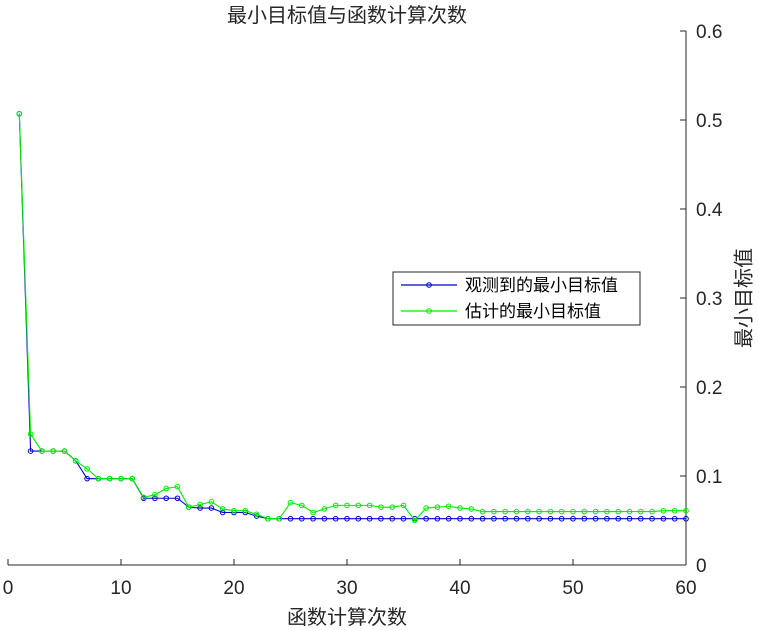 The height and width of the screenshot is (630, 759). Describe the element at coordinates (459, 588) in the screenshot. I see `x-tick-label: 40` at that location.